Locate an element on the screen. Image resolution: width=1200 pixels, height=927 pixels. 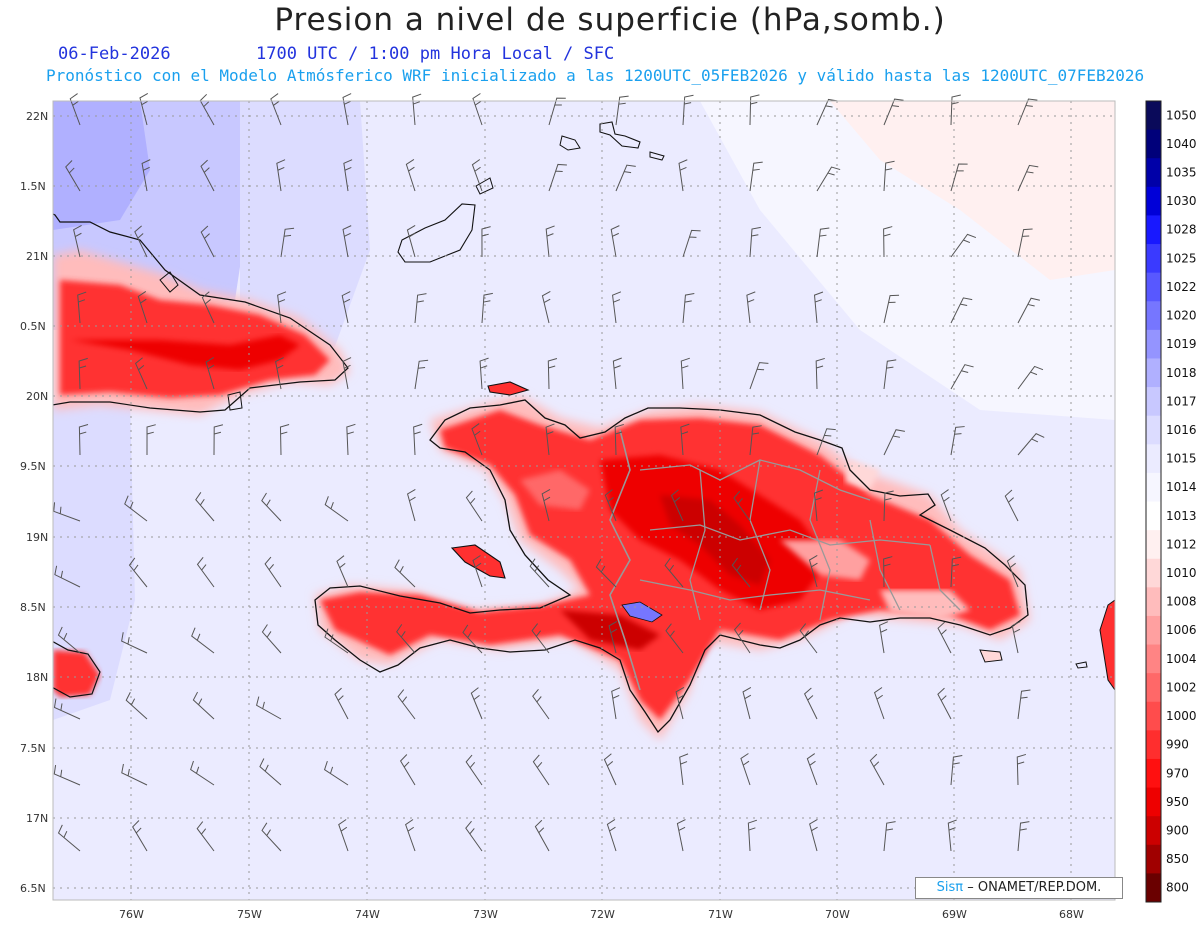
colorbar-label: 1008 is located at coordinates (1181, 602).